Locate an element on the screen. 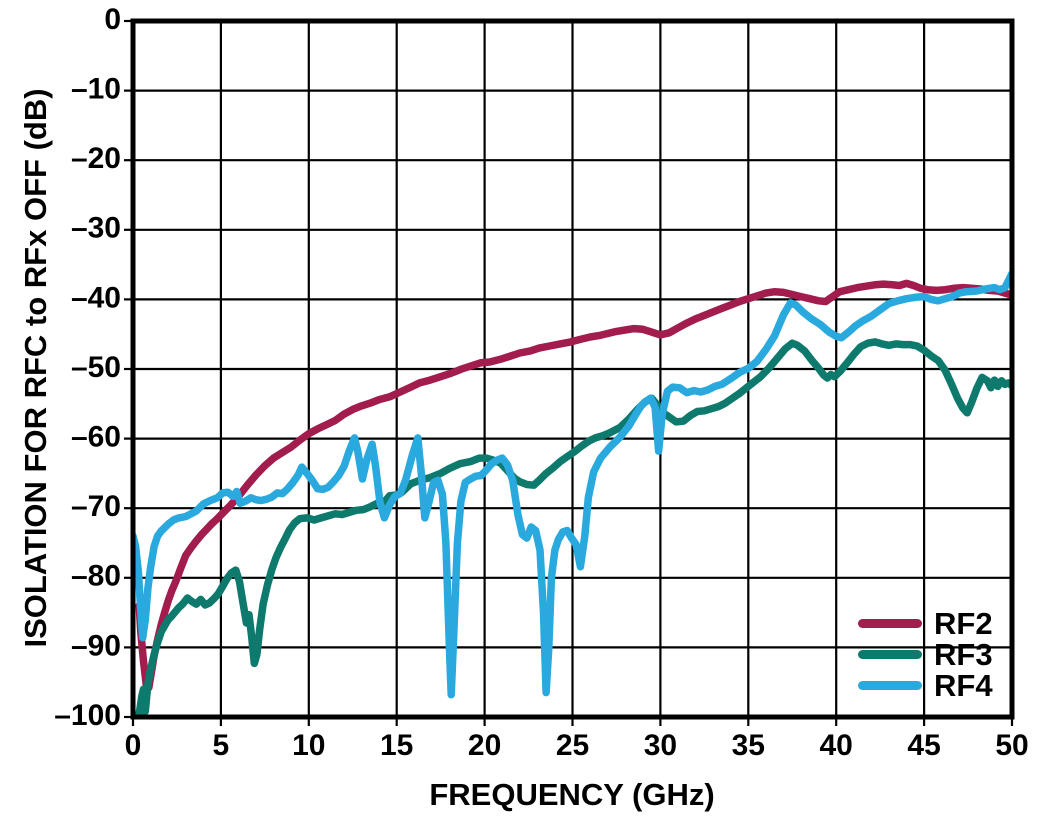  y-axis-title: ISOLATION FOR RFC to RFx OFF (dB) is located at coordinates (35, 368).